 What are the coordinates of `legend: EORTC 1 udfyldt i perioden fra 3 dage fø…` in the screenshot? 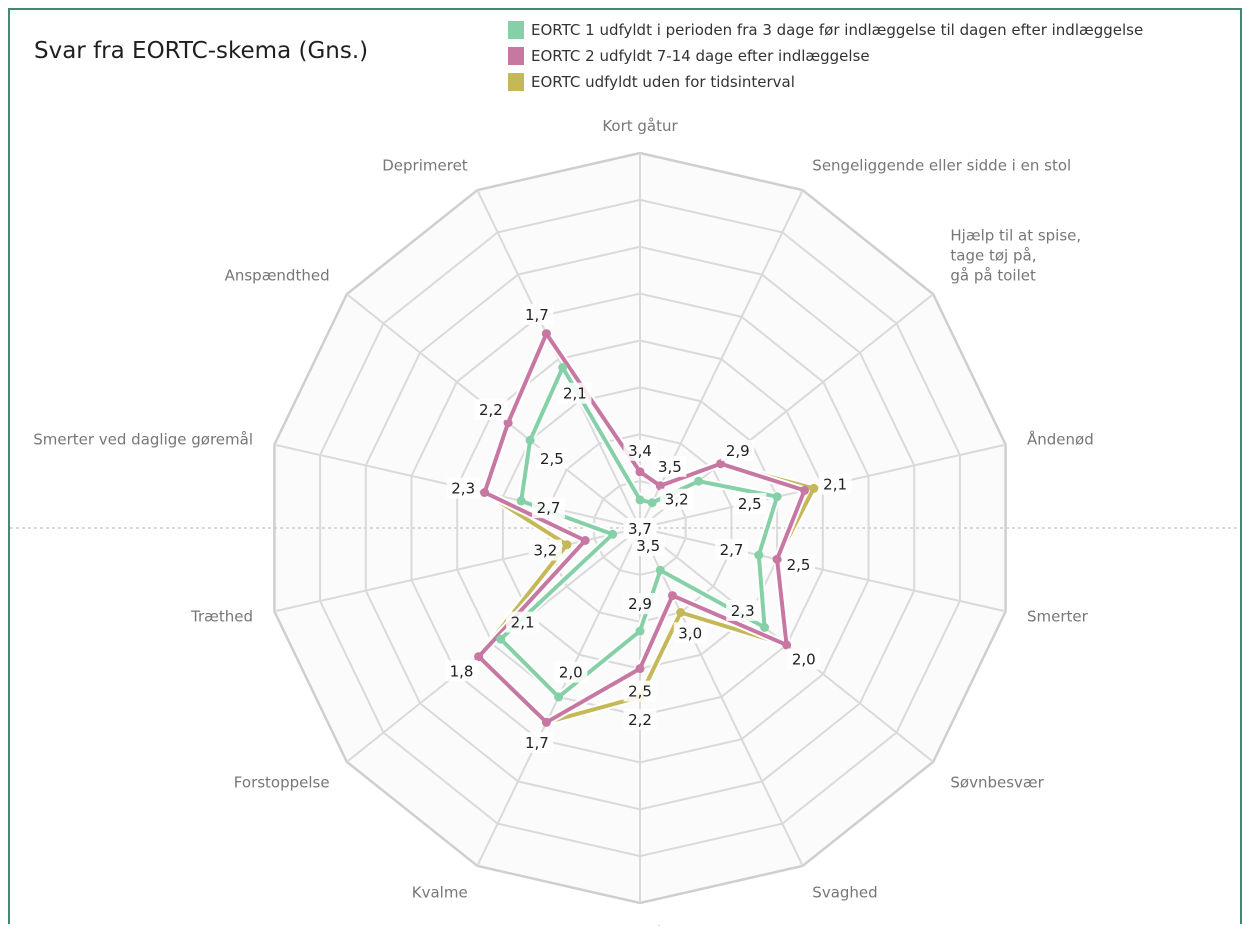 It's located at (825, 56).